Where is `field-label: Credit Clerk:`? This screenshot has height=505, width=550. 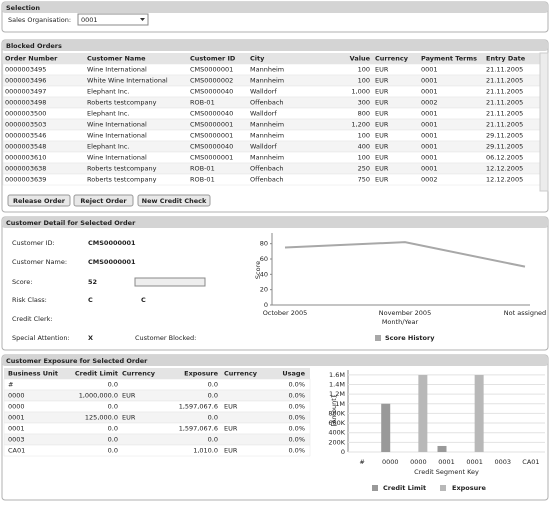
field-label: Credit Clerk: is located at coordinates (32, 319).